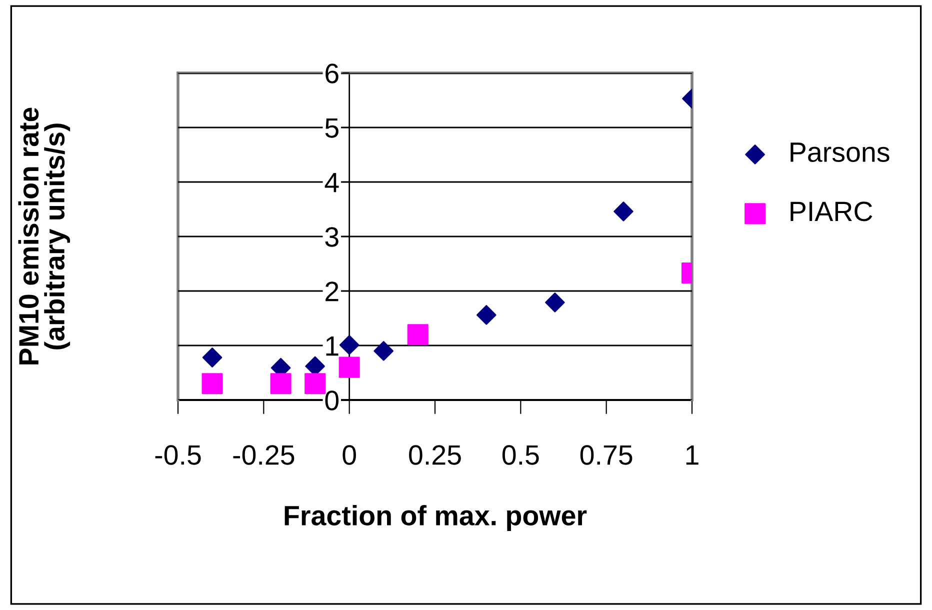 This screenshot has width=932, height=610. I want to click on x-axis-title: Fraction of max. power, so click(435, 518).